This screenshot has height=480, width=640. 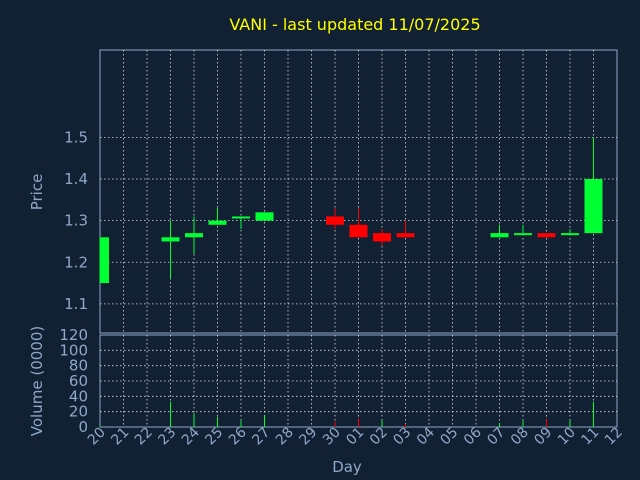 I want to click on volume-tick-label: 80, so click(x=78, y=366).